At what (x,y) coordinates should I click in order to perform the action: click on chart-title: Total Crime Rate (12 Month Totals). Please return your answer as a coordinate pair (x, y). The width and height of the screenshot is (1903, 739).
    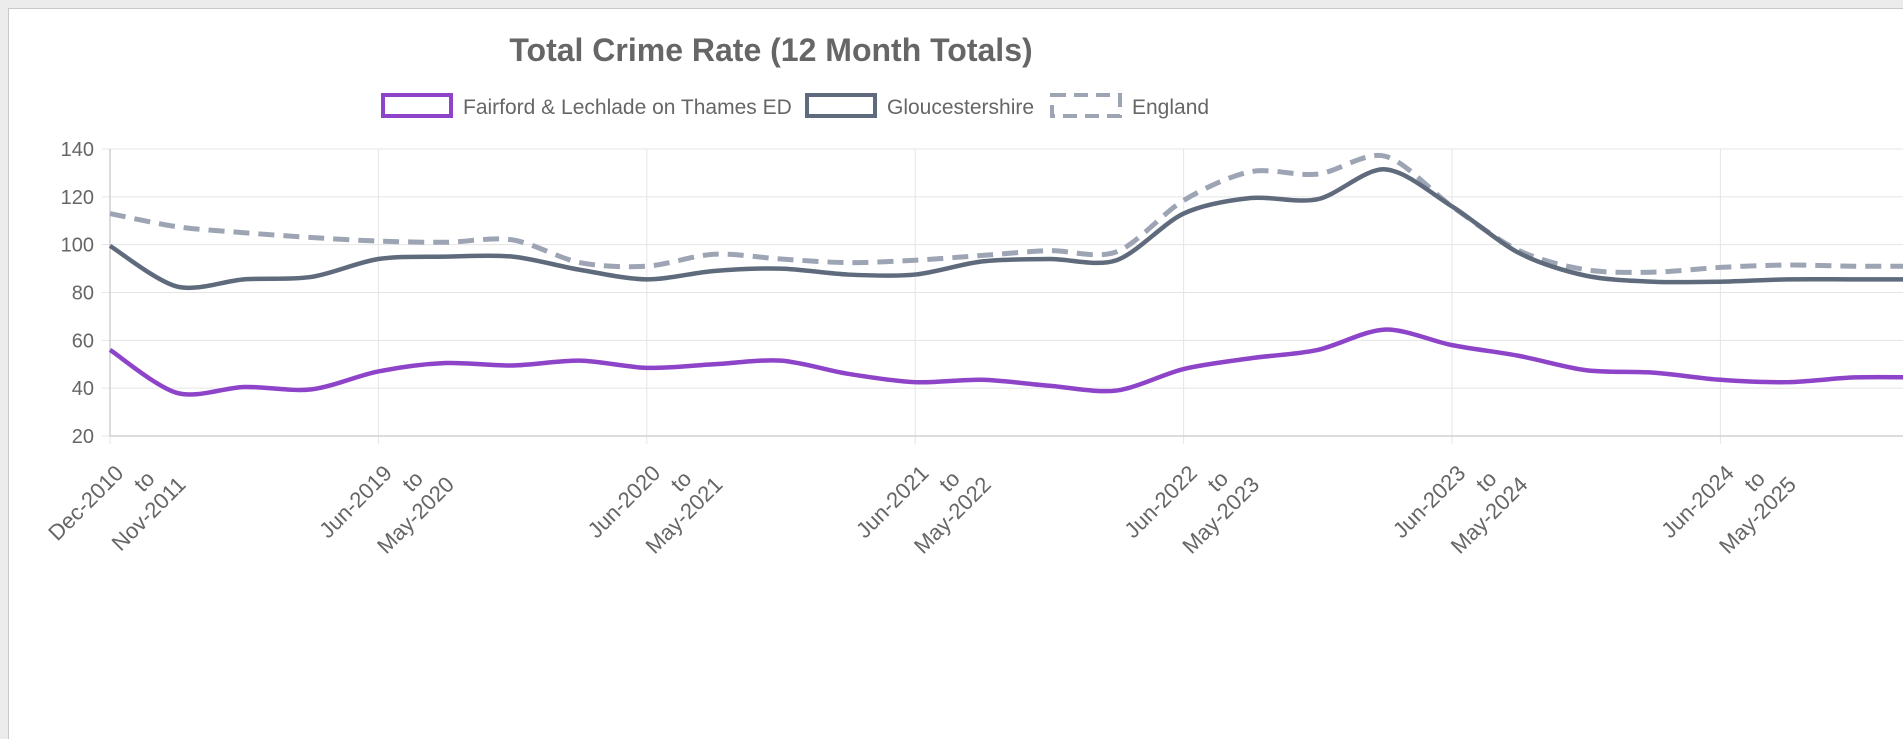
    Looking at the image, I should click on (770, 50).